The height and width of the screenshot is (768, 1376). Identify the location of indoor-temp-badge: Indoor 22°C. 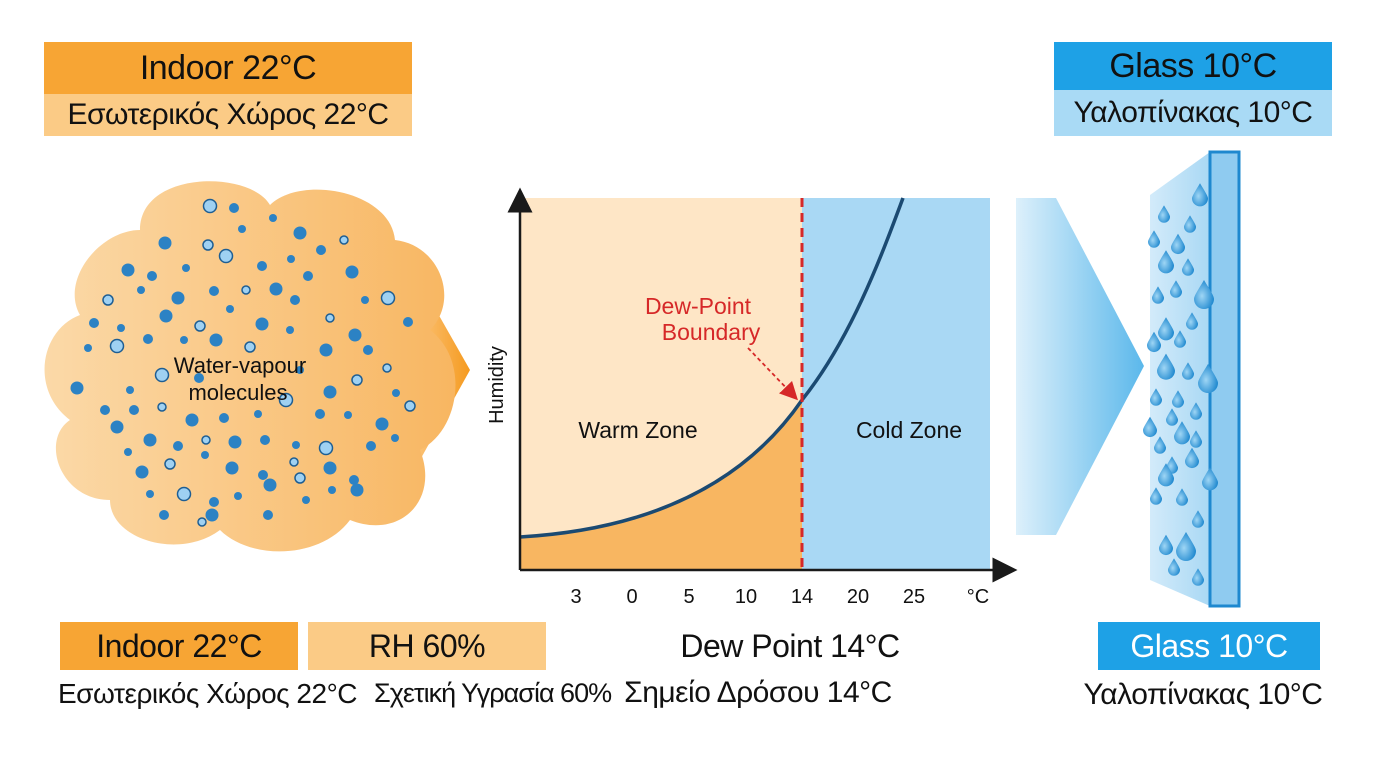
(179, 646).